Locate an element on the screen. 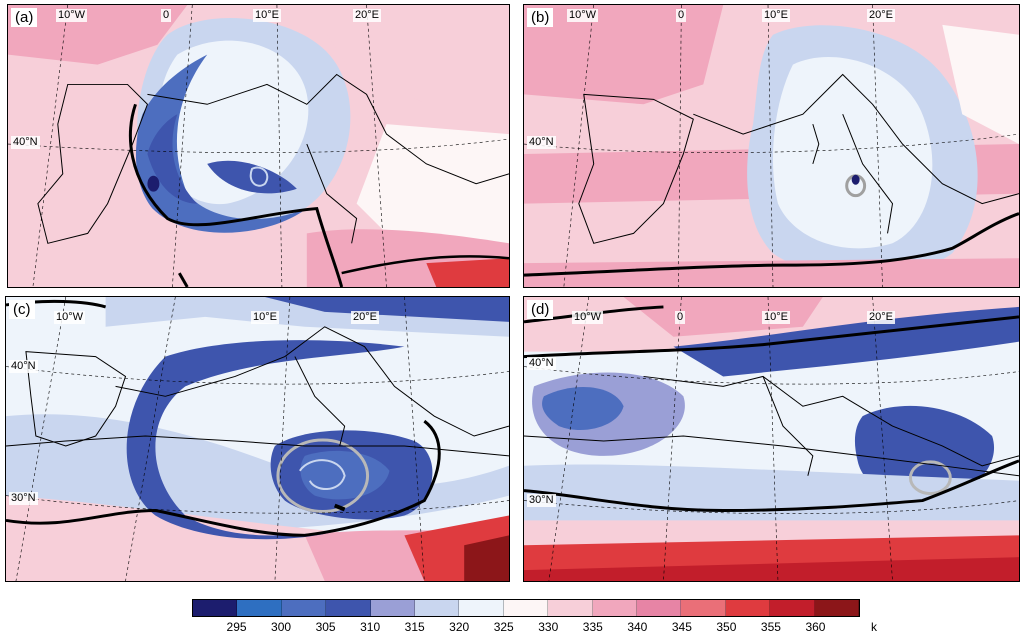  colorbar-tick-label: 350 is located at coordinates (726, 627).